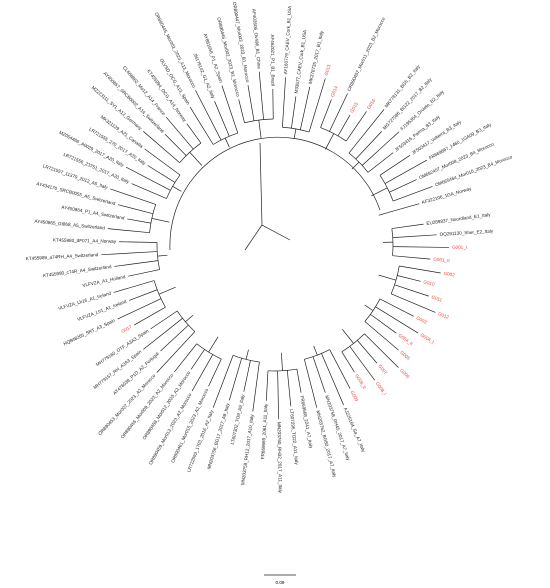 Image resolution: width=550 pixels, height=588 pixels. What do you see at coordinates (473, 170) in the screenshot?
I see `leaf-label: OM665464_Mor010_2023_B4_Morocco` at bounding box center [473, 170].